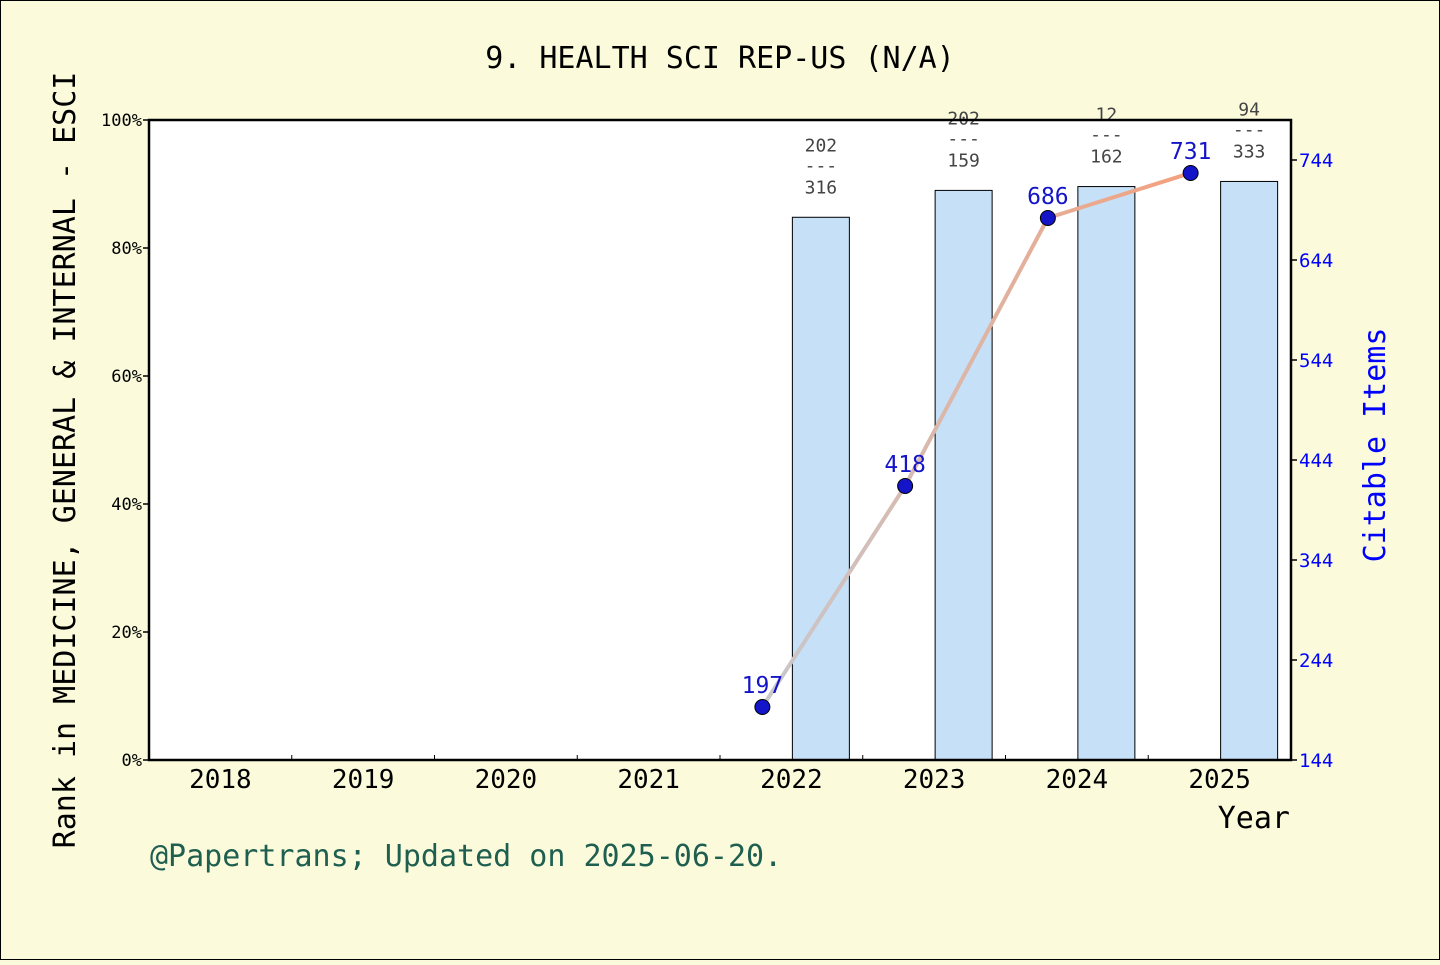 The image size is (1440, 965). What do you see at coordinates (791, 780) in the screenshot?
I see `x-tick-label-2022: 2022` at bounding box center [791, 780].